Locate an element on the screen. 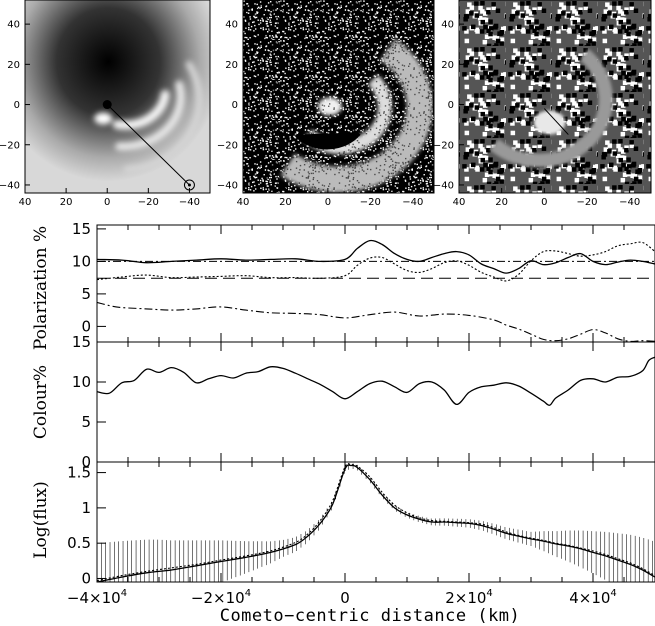  y-tick-label: 0.5 is located at coordinates (79, 543).